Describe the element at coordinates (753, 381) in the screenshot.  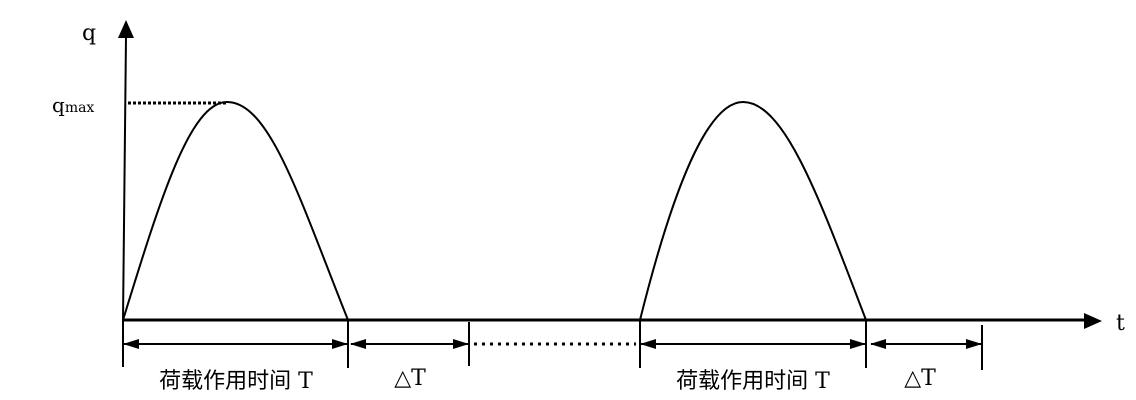
I see `interval-label-3: 荷载作用时间 T` at that location.